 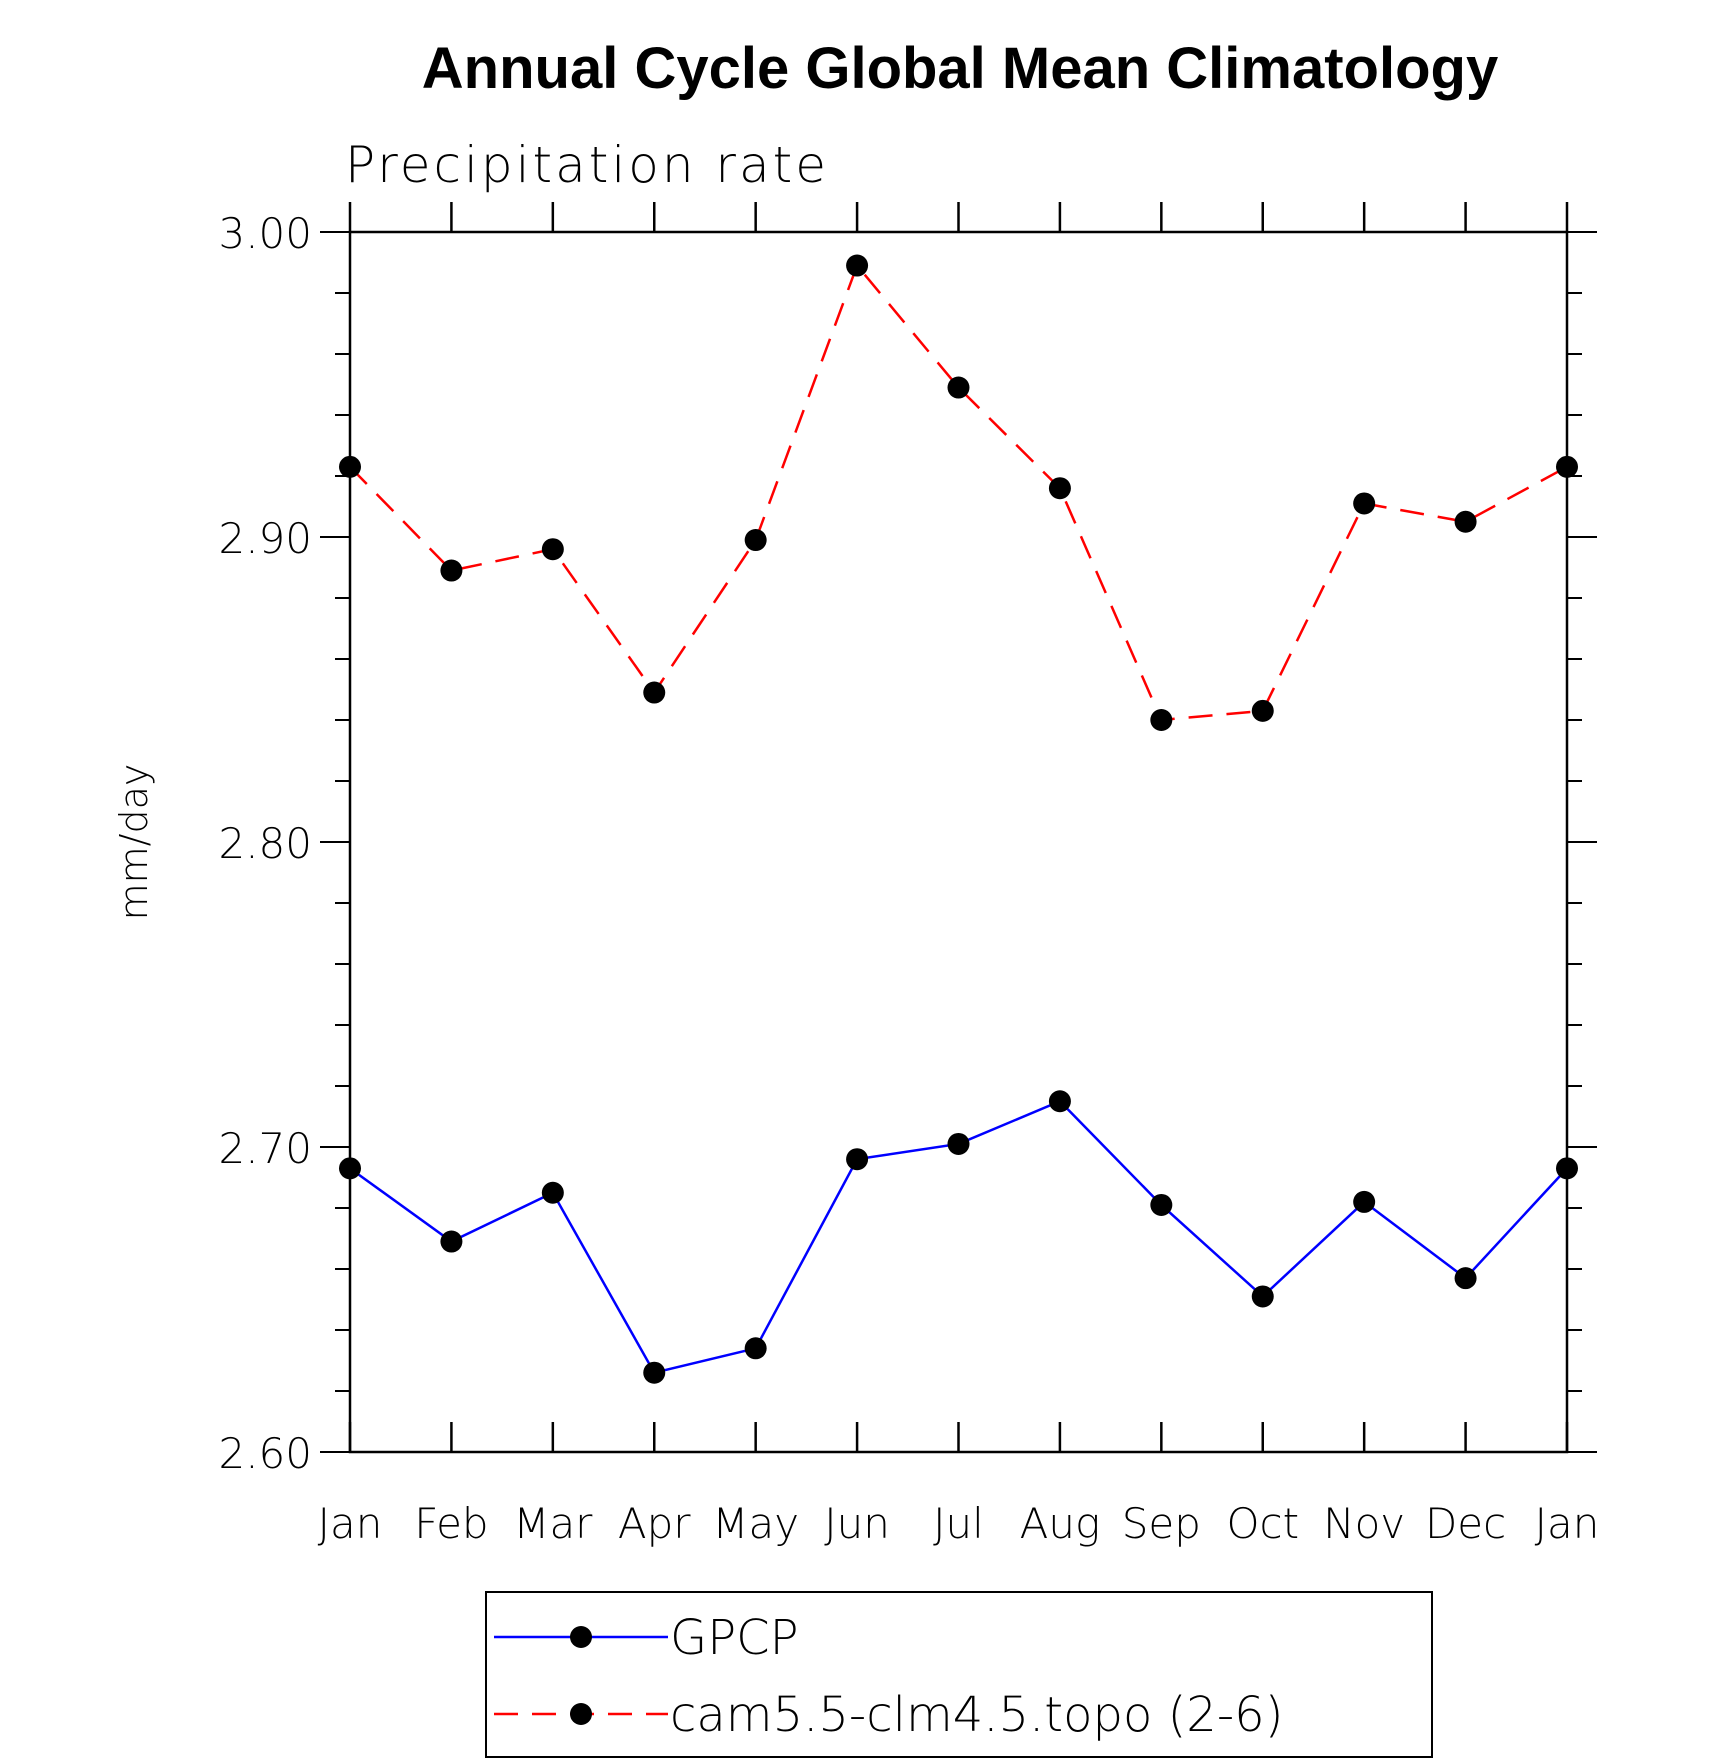 I want to click on x-tick-label: Mar, so click(x=553, y=1523).